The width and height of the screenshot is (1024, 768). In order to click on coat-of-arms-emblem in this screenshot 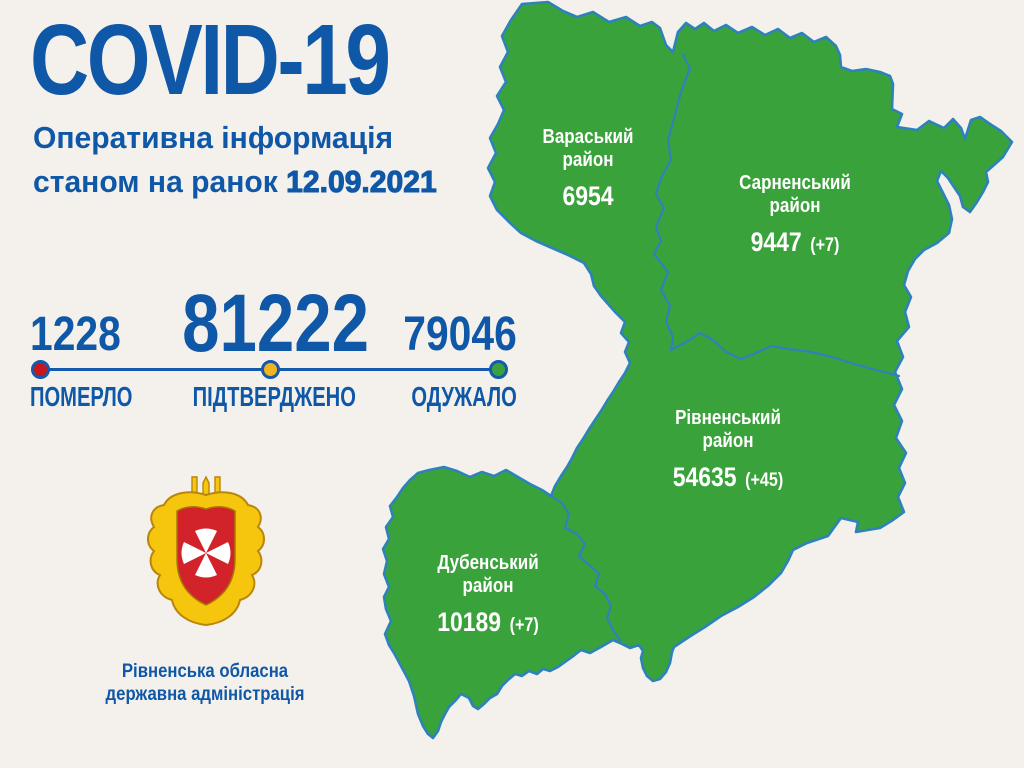, I will do `click(206, 551)`.